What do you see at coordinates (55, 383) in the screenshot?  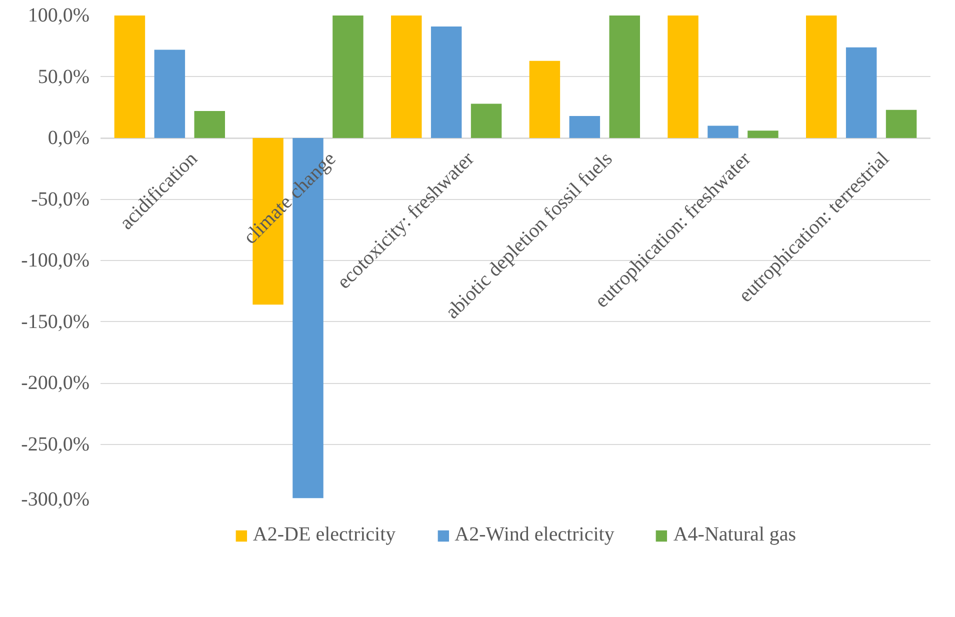 I see `y-tick-label: -200,0%` at bounding box center [55, 383].